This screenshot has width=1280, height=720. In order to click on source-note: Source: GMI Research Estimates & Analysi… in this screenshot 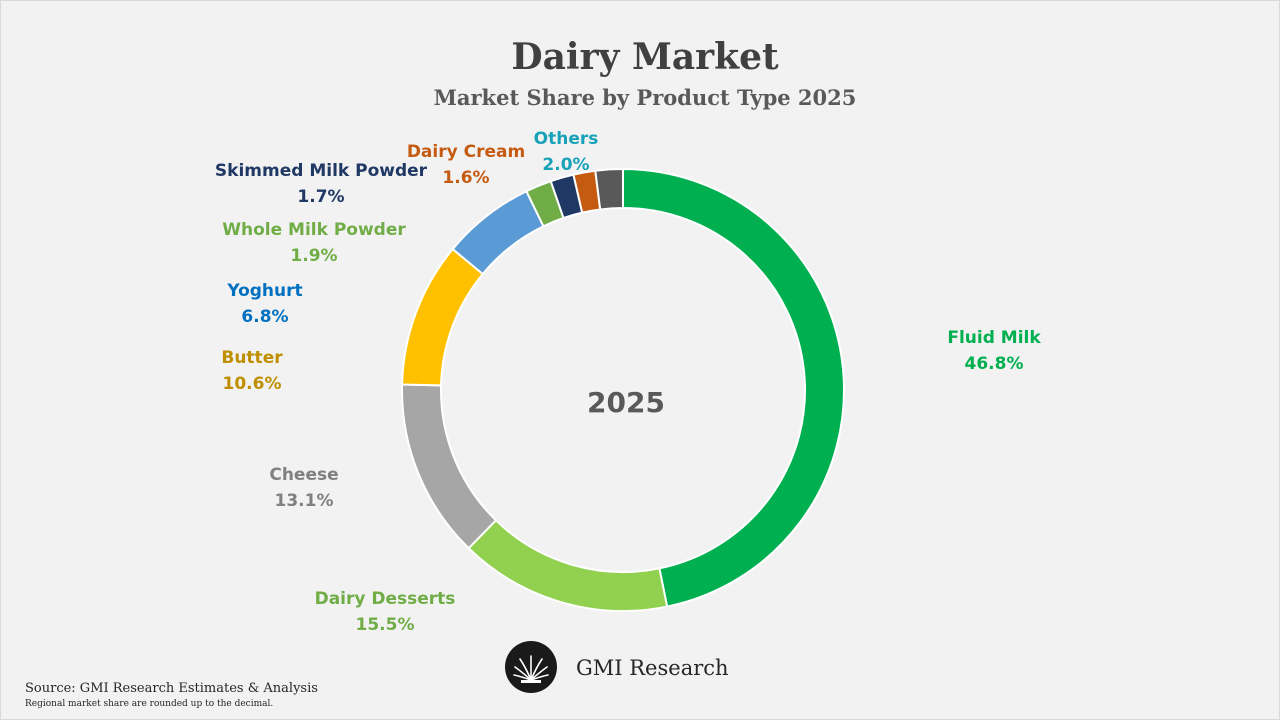, I will do `click(171, 688)`.